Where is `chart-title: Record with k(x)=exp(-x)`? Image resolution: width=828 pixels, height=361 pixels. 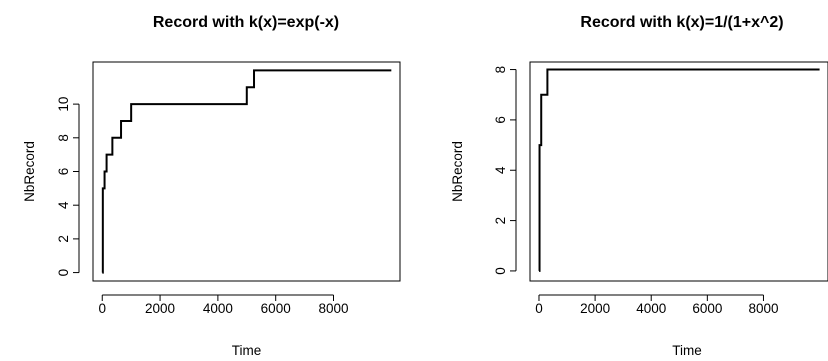 chart-title: Record with k(x)=exp(-x) is located at coordinates (246, 22).